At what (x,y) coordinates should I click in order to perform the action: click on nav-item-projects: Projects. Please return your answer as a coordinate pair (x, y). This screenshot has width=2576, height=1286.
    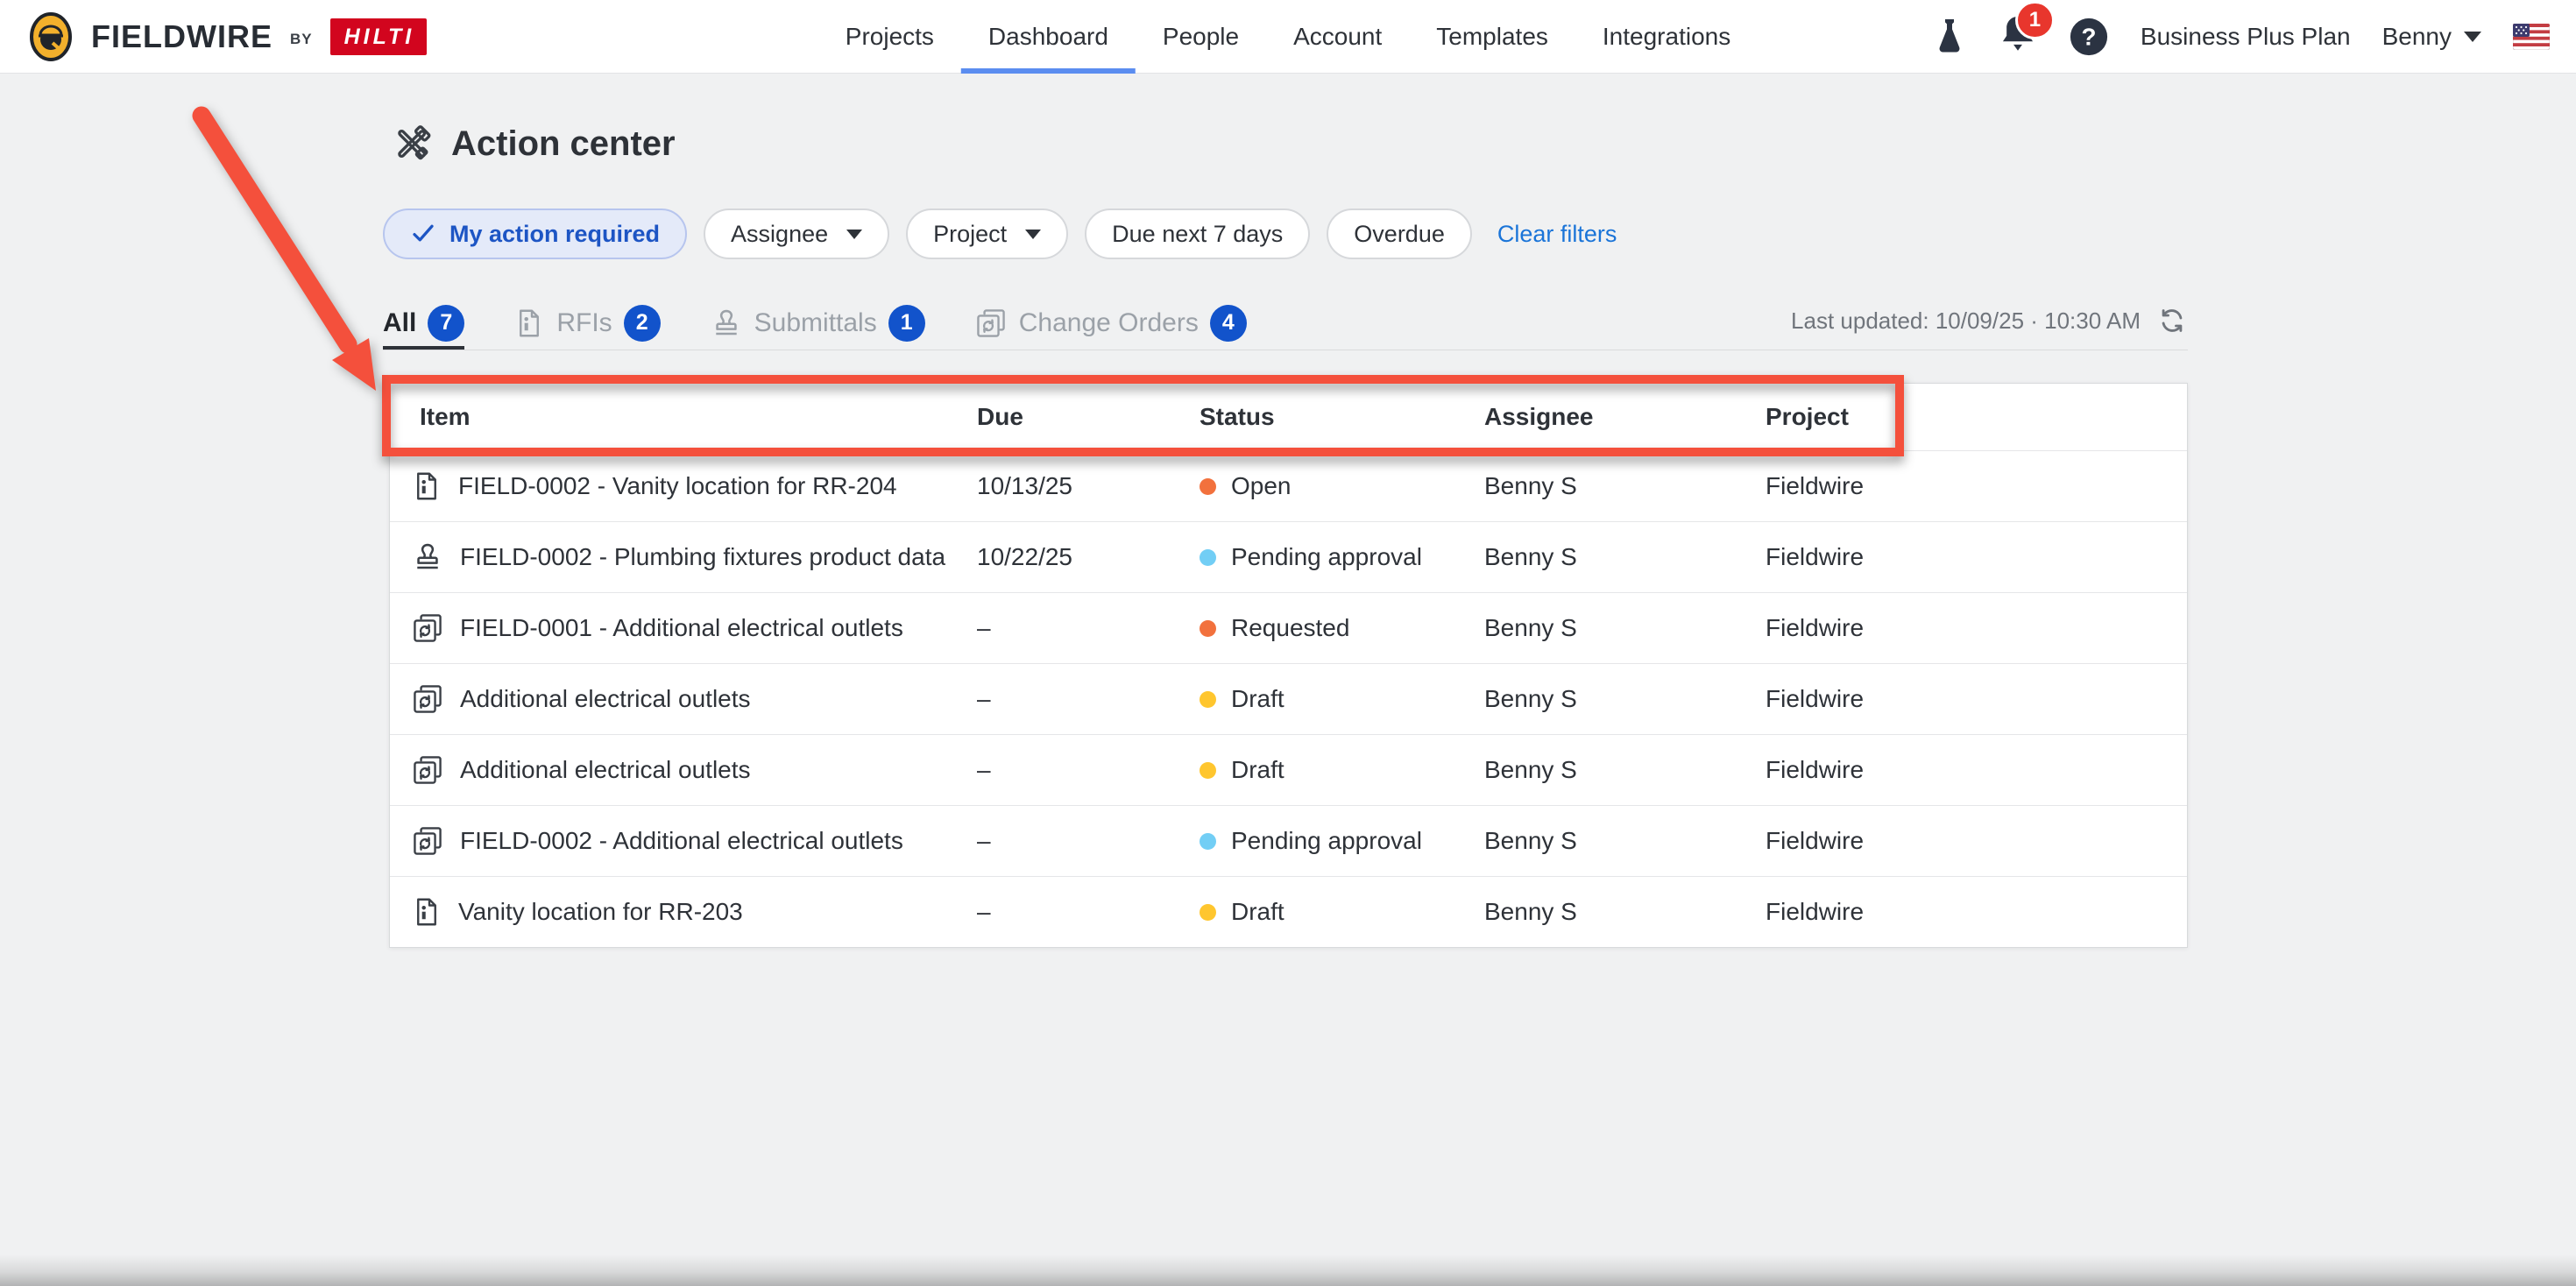
    Looking at the image, I should click on (889, 37).